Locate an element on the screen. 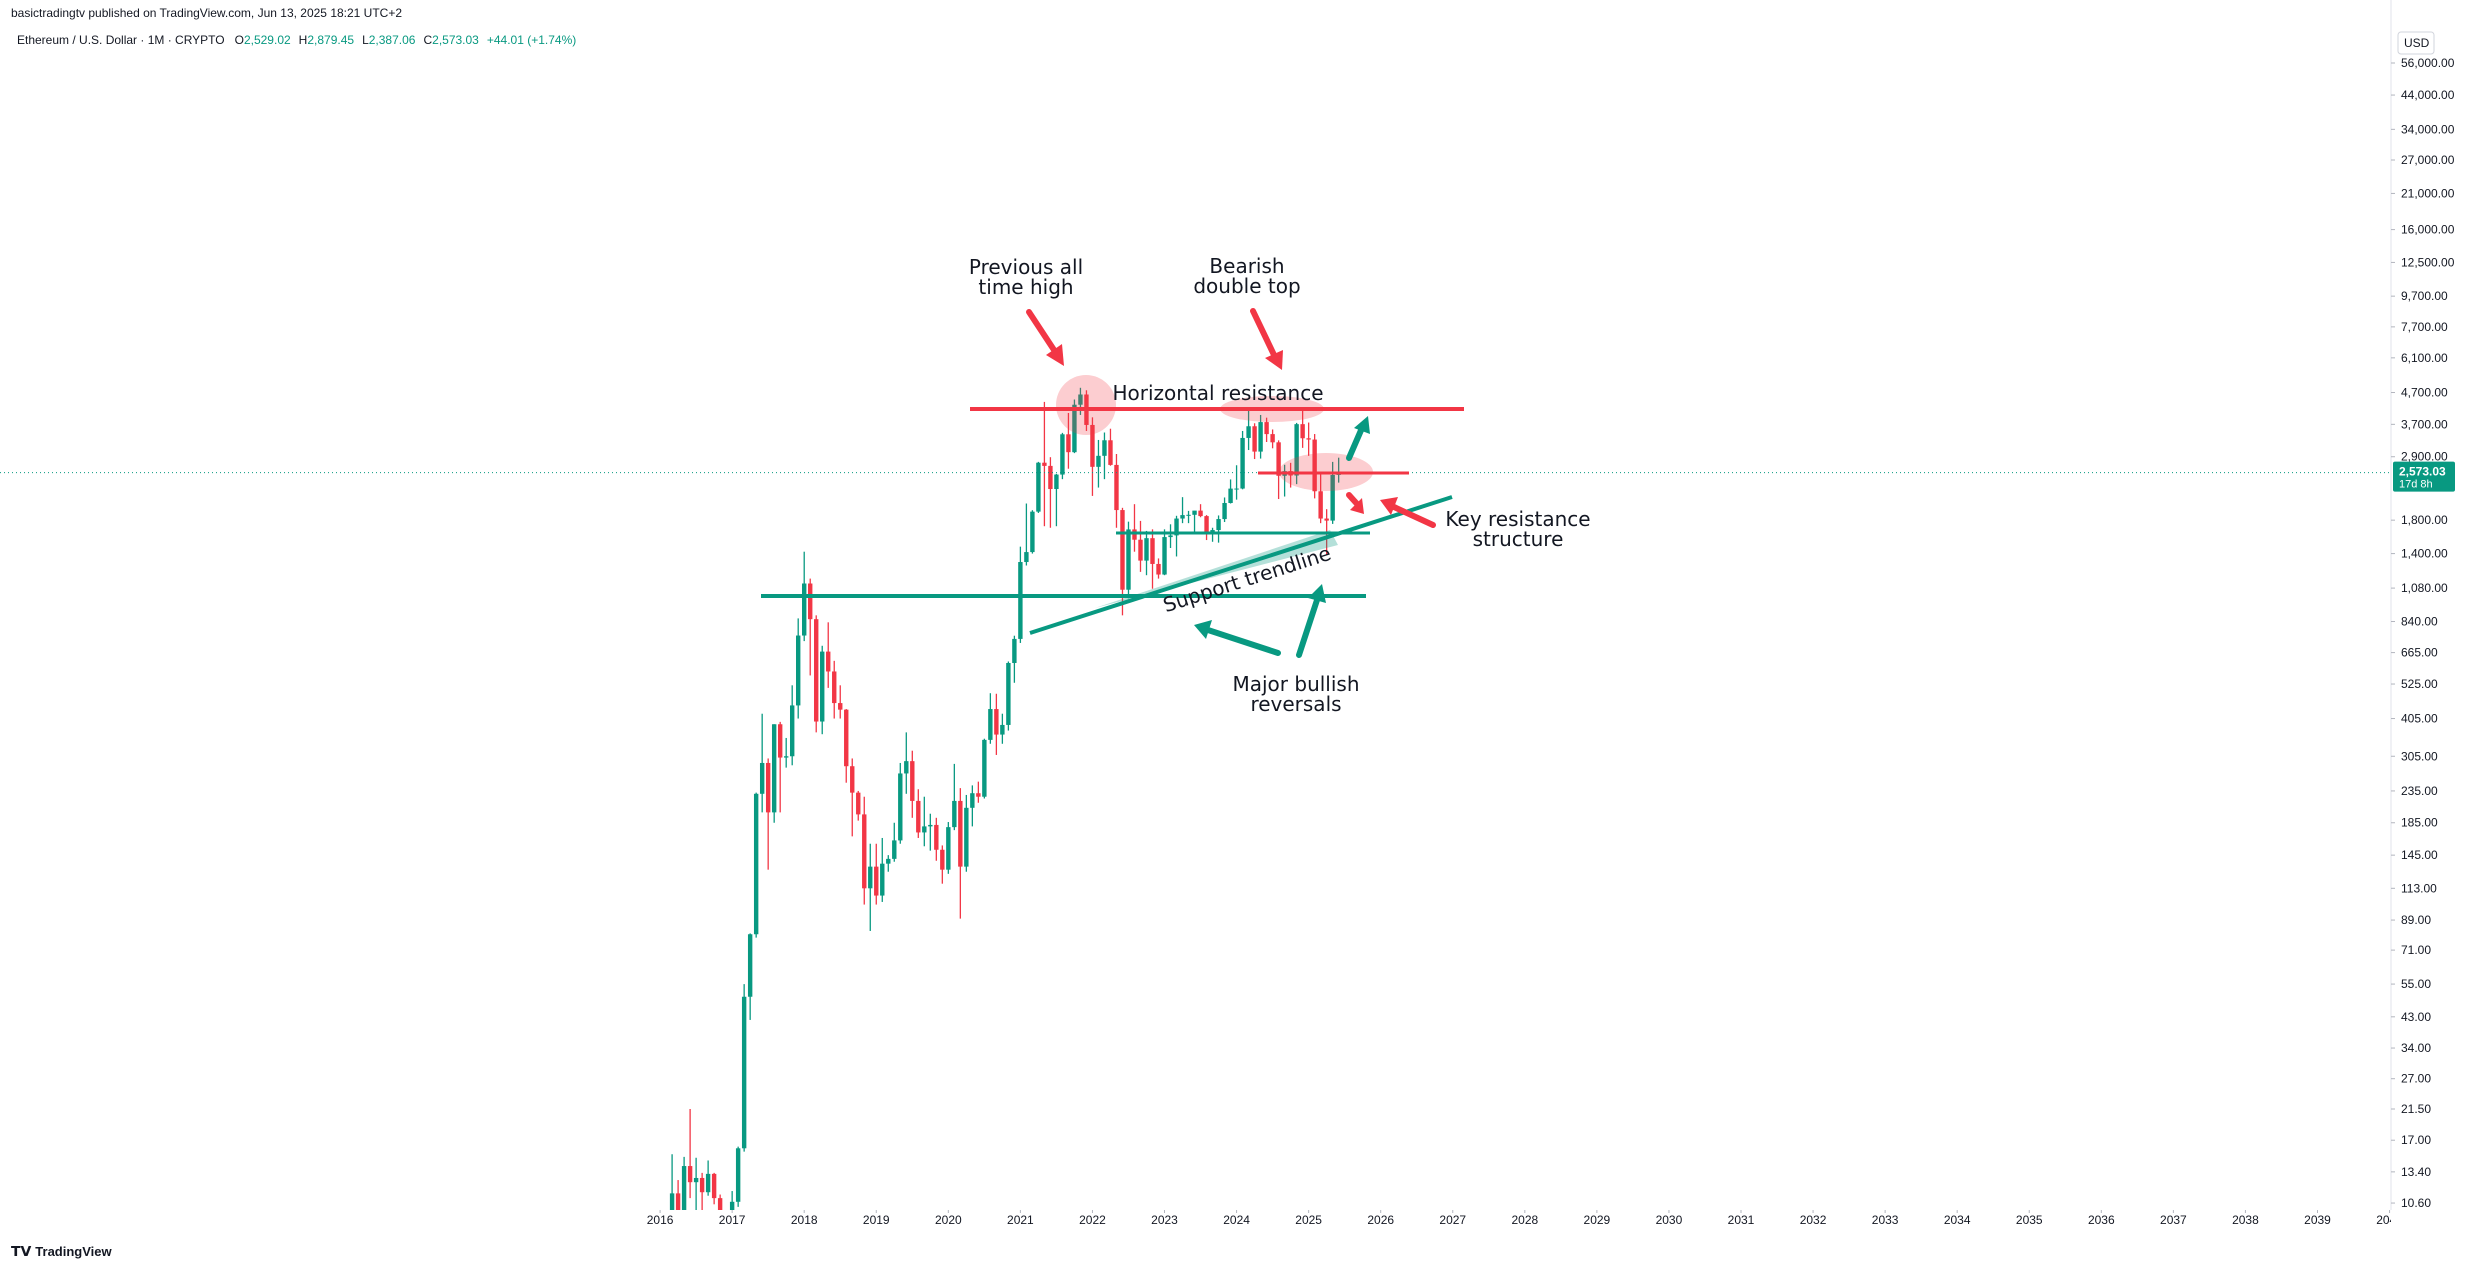  annotation: time high is located at coordinates (1025, 287).